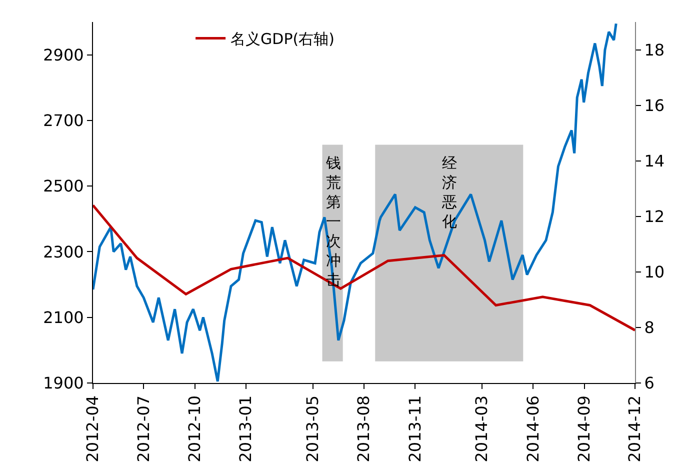 The height and width of the screenshot is (475, 687). Describe the element at coordinates (654, 50) in the screenshot. I see `y2-tick-label: 18` at that location.